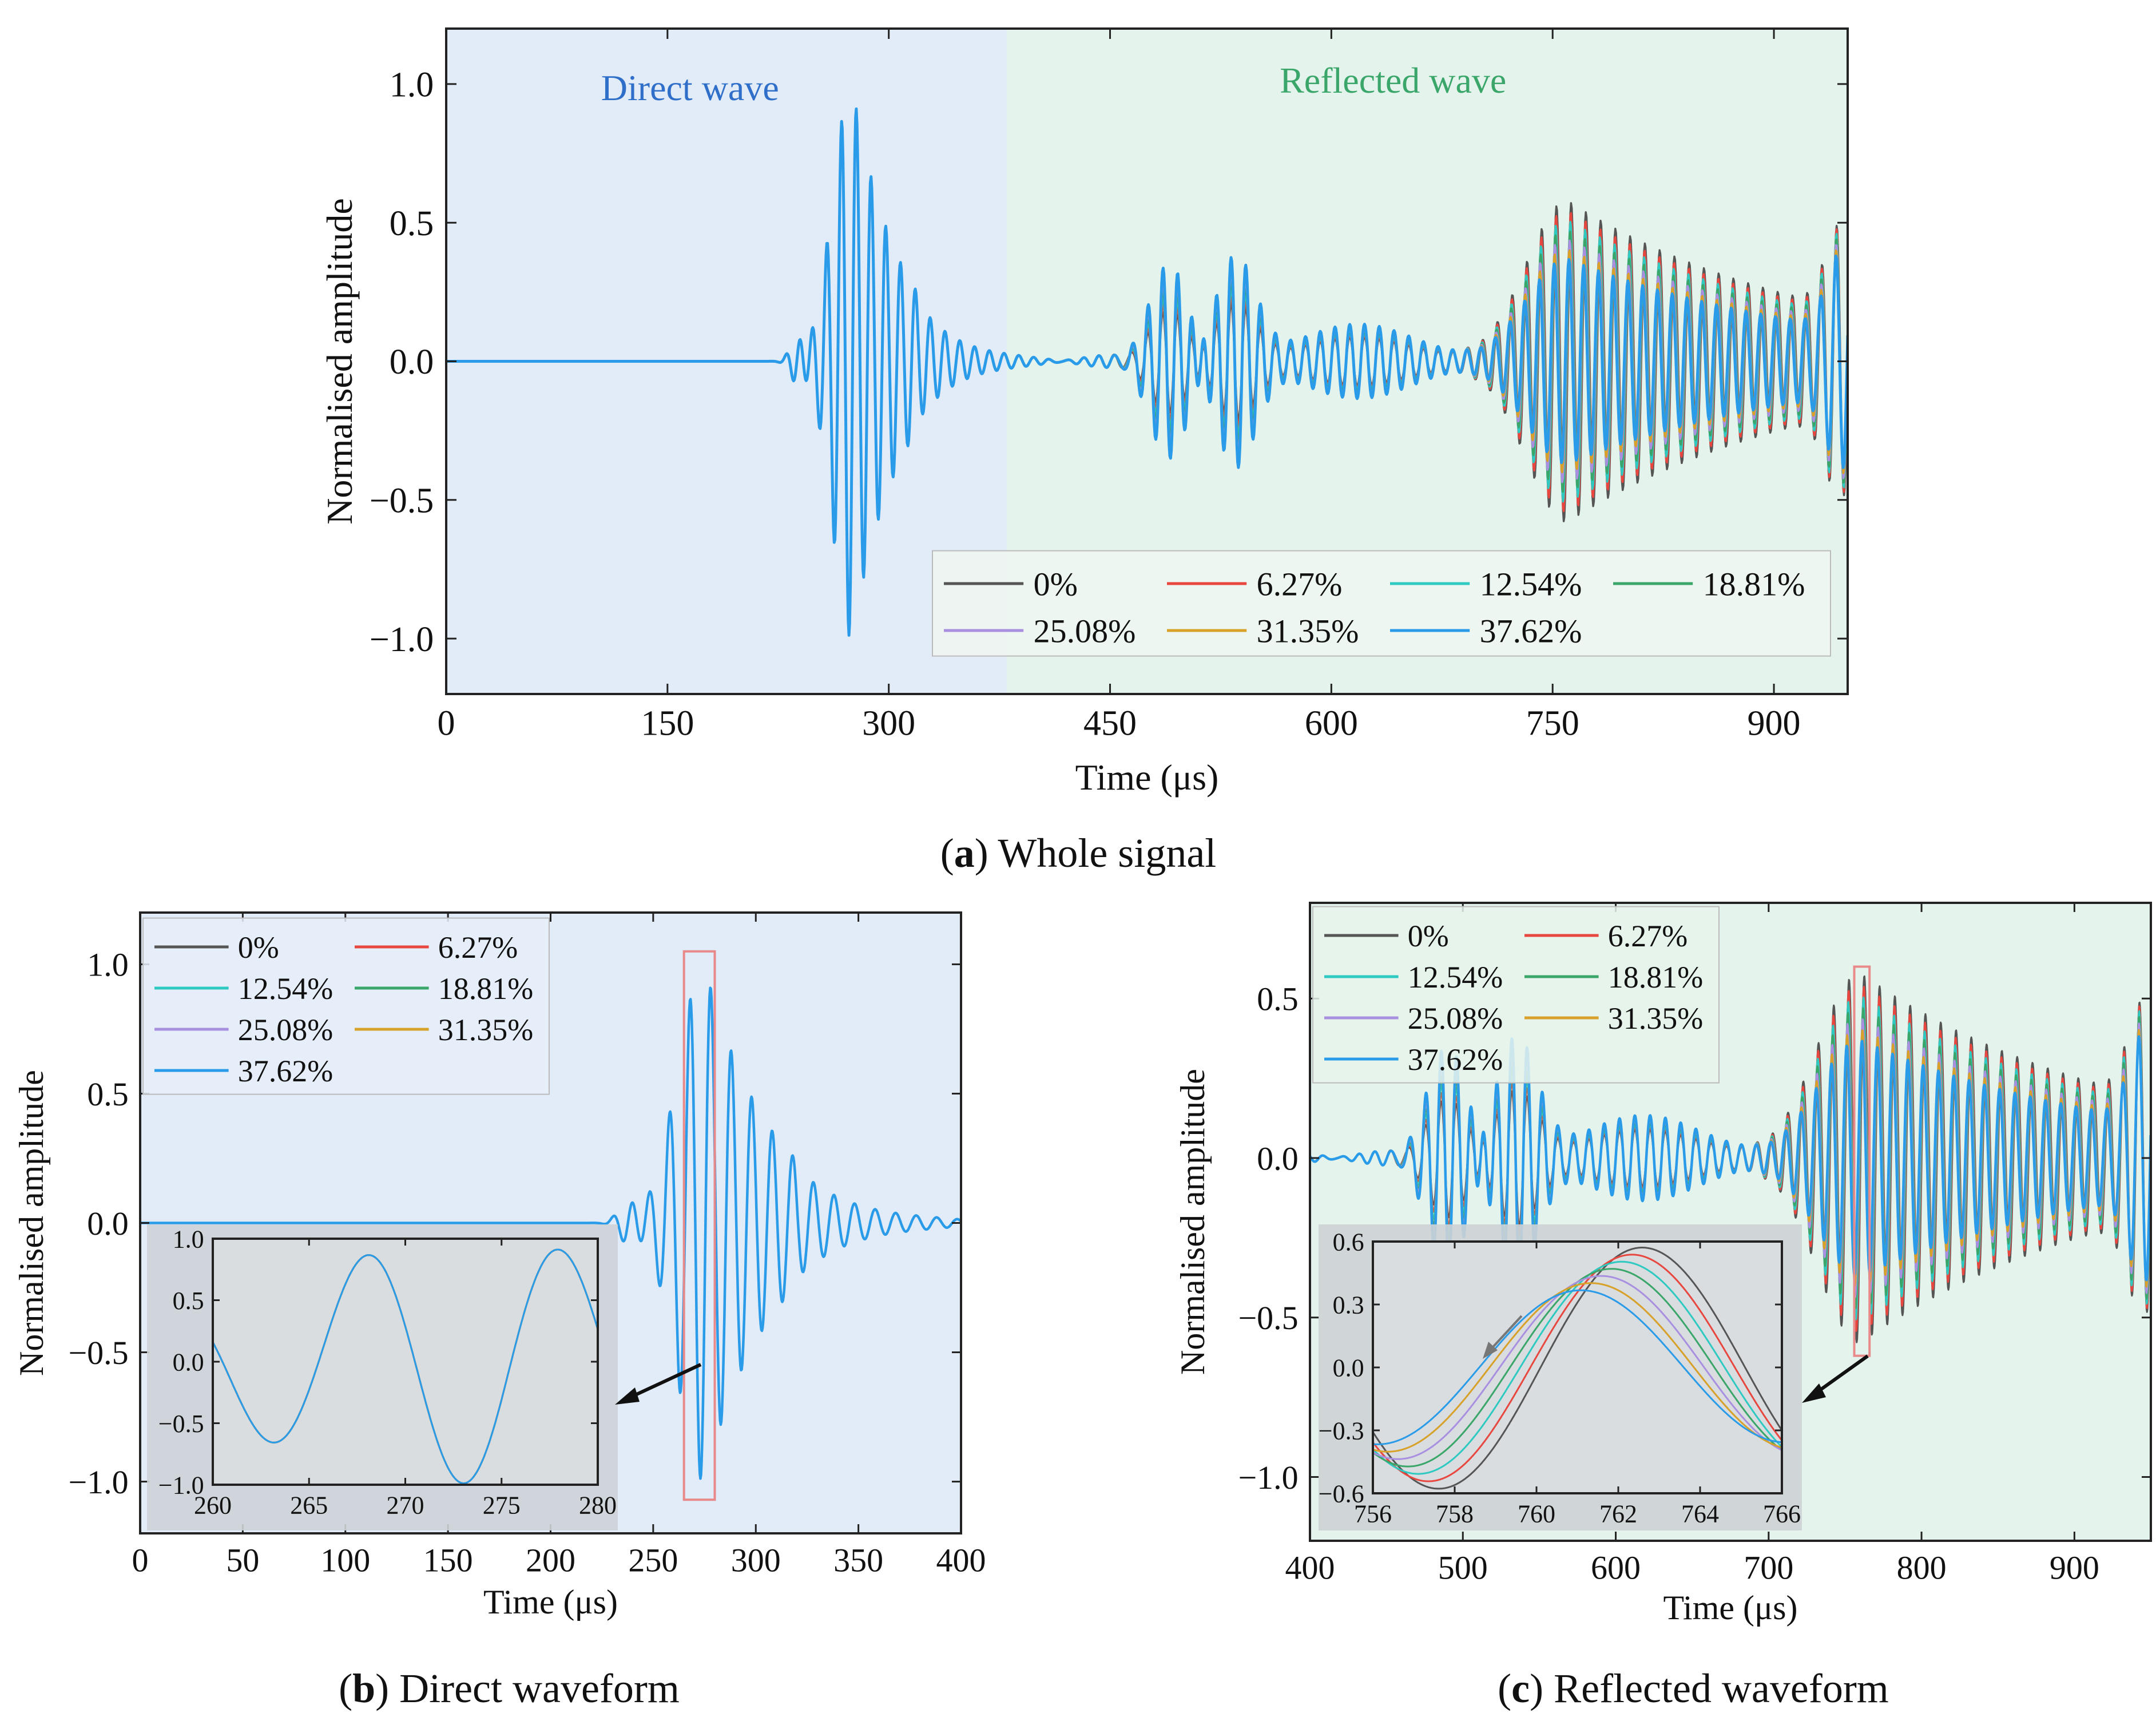  What do you see at coordinates (1268, 1477) in the screenshot?
I see `panel-c-ytick-label: −1.0` at bounding box center [1268, 1477].